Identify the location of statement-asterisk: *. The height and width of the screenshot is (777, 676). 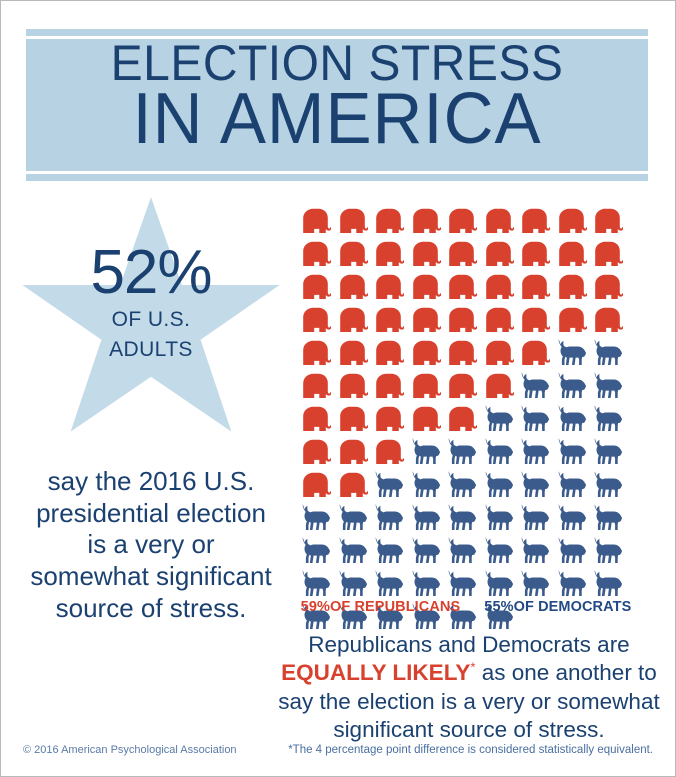
(473, 667).